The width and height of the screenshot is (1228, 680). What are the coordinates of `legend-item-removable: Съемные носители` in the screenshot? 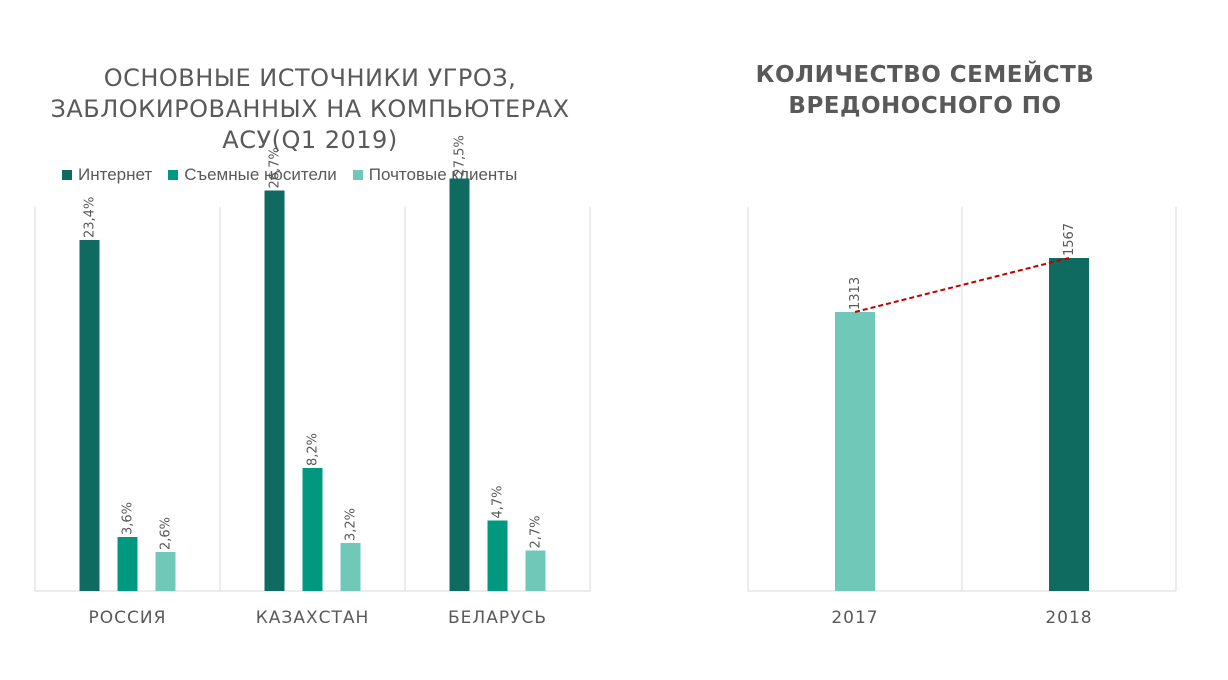 It's located at (252, 175).